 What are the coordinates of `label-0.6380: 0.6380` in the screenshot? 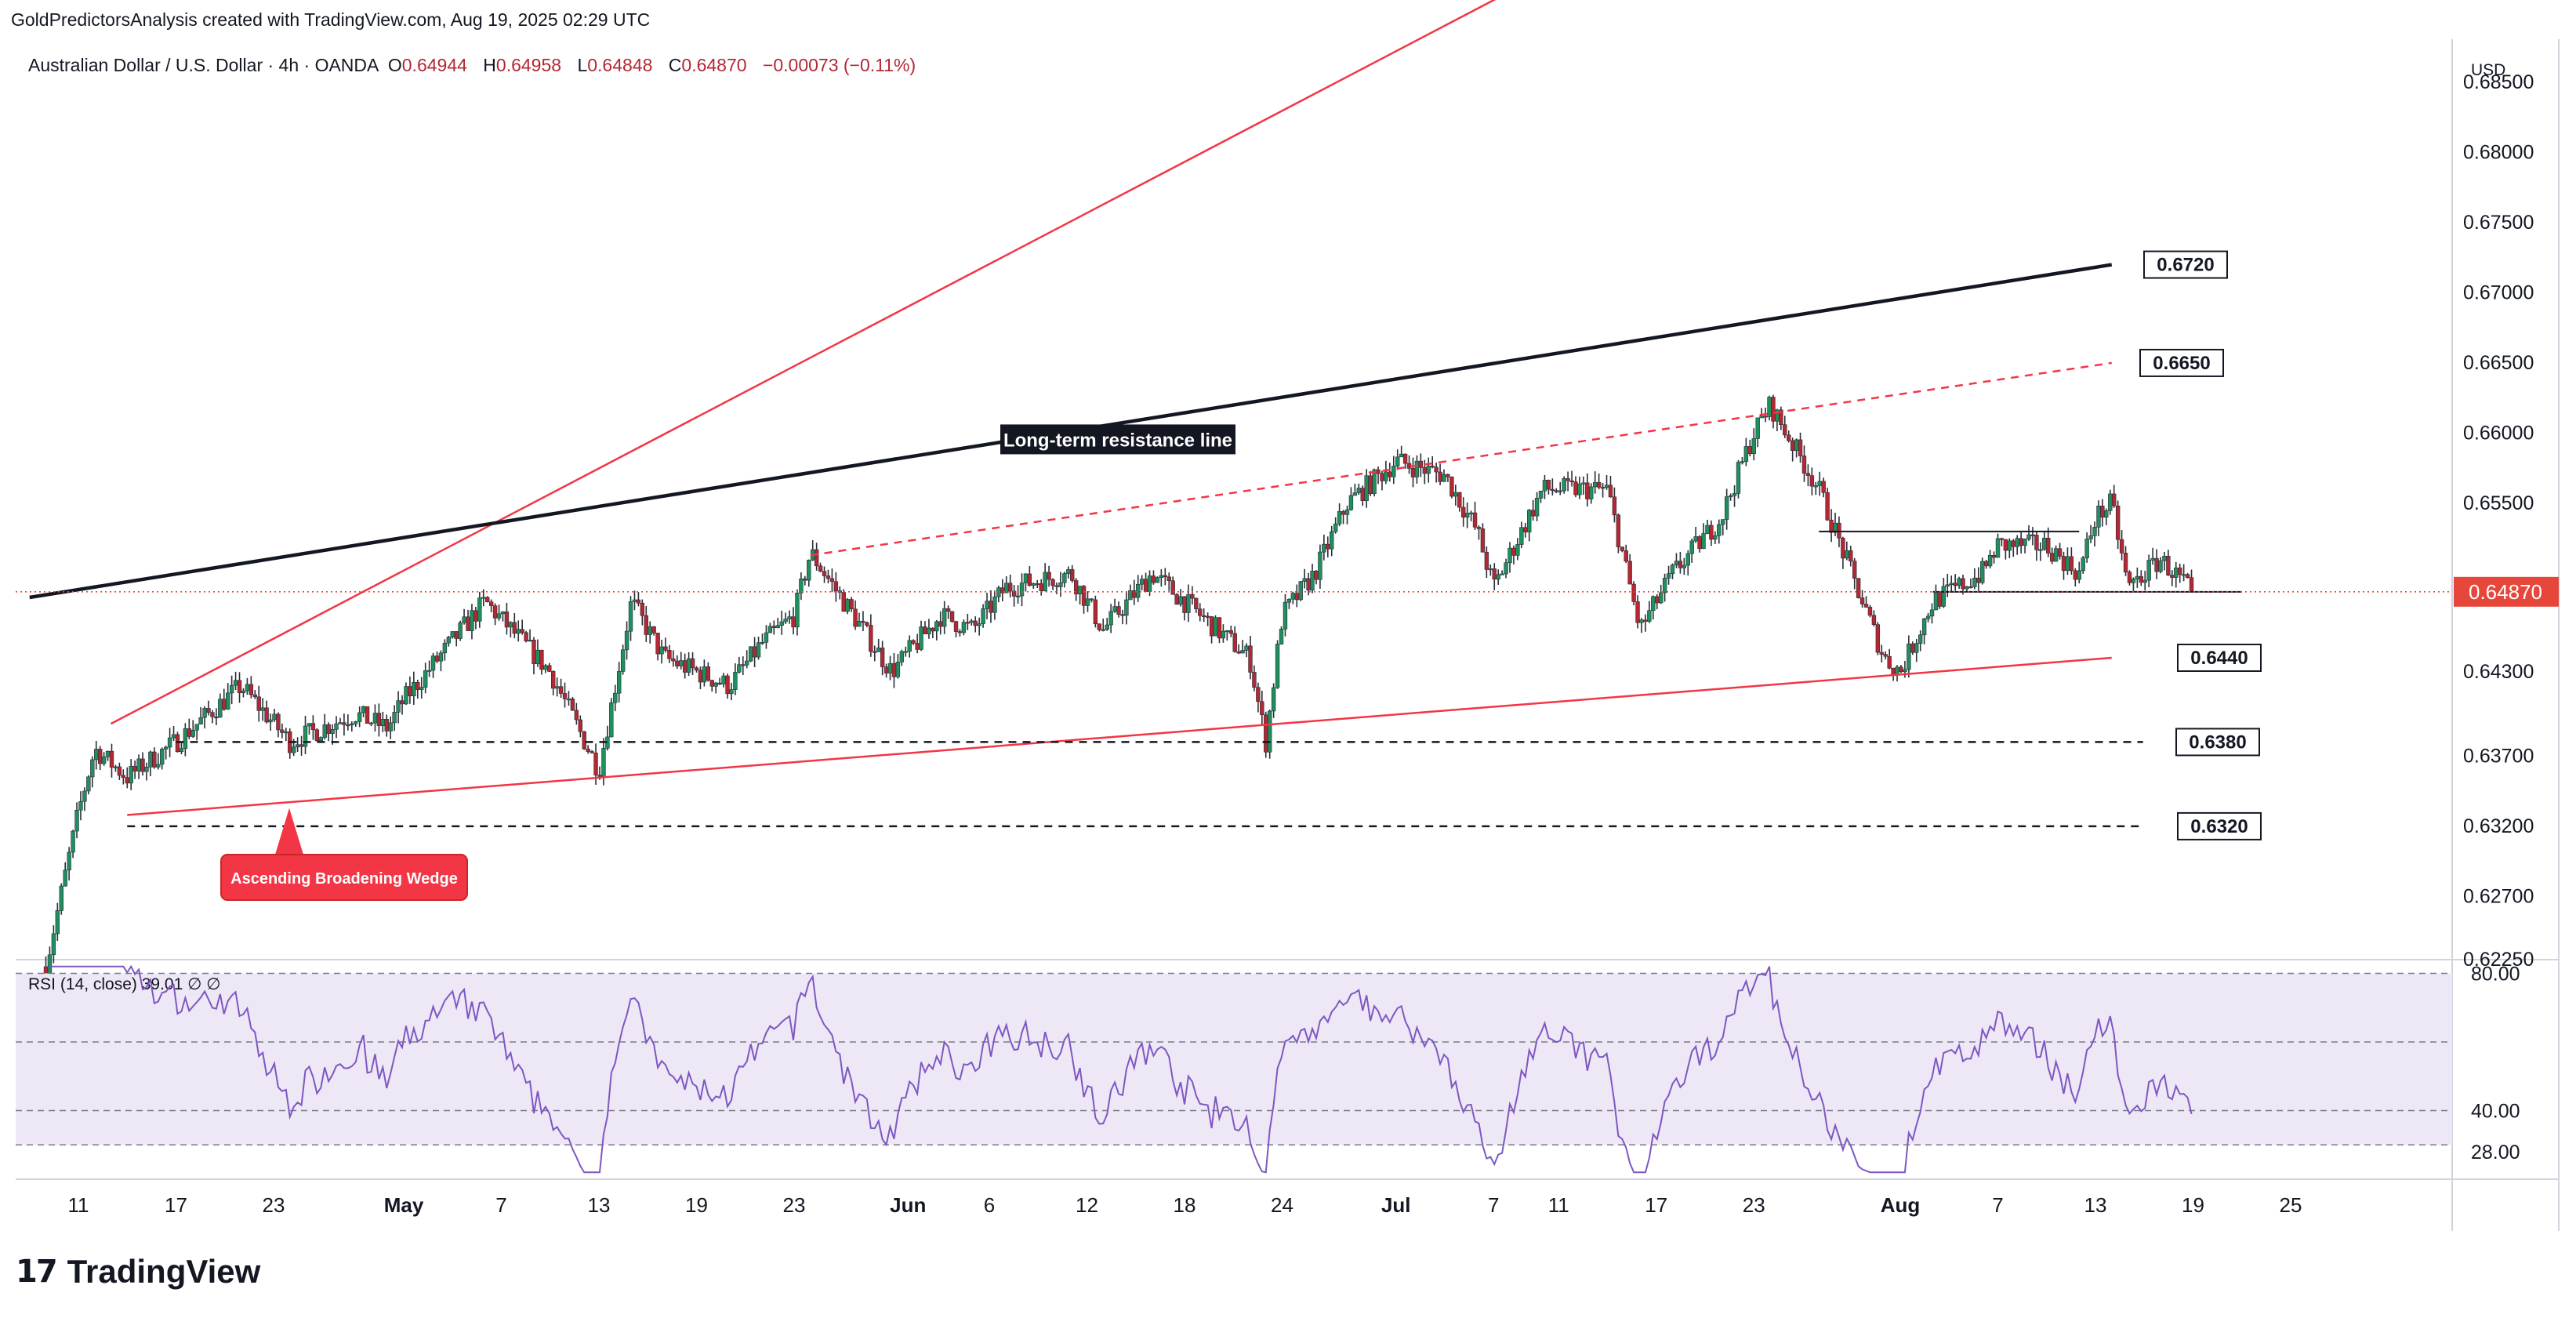 It's located at (2218, 742).